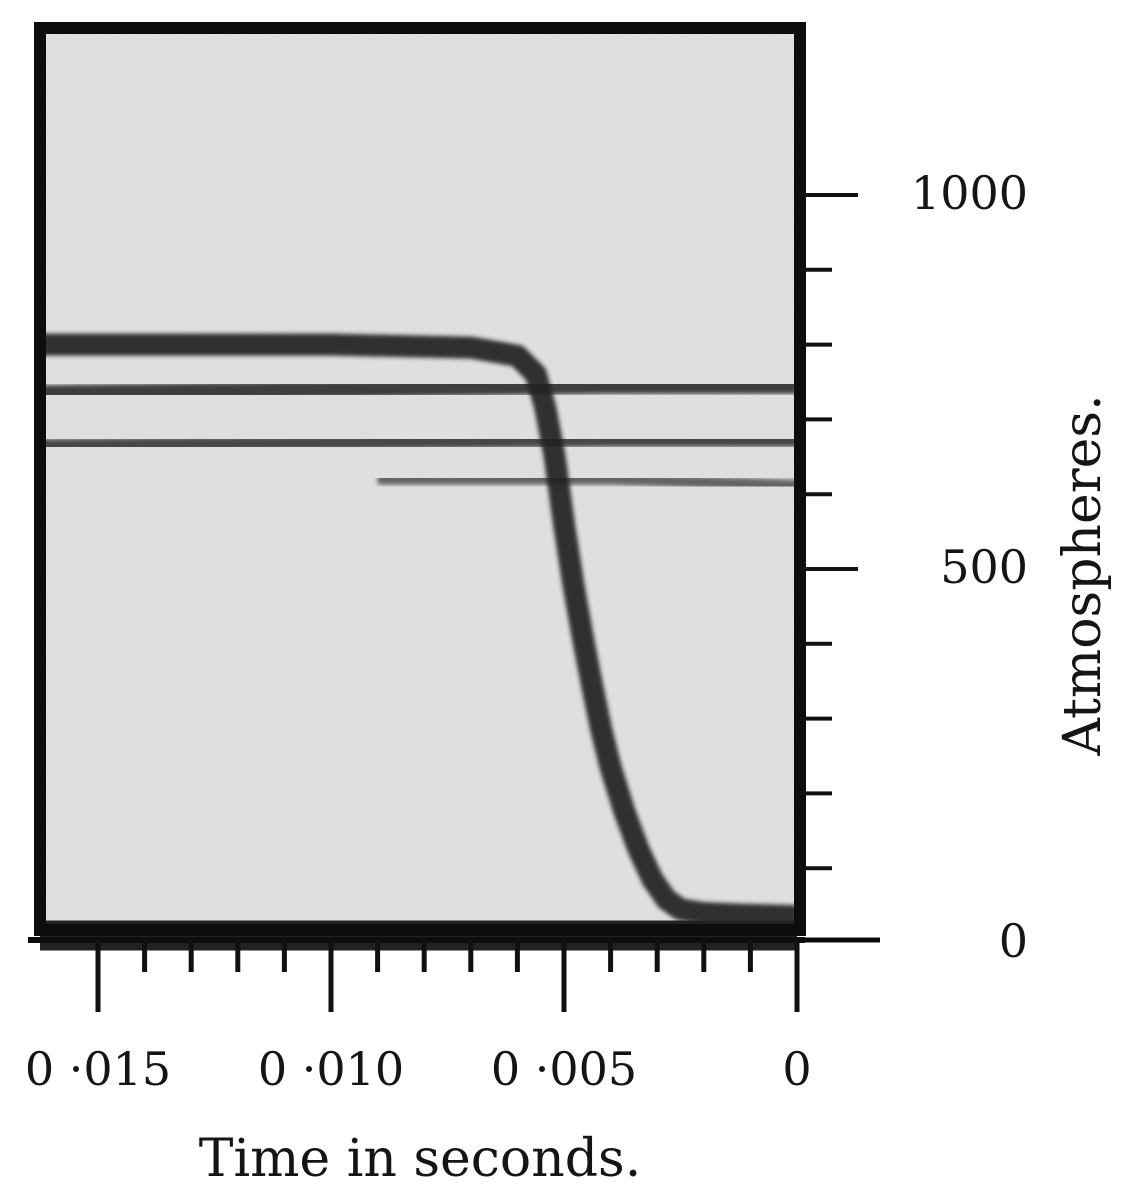 This screenshot has width=1129, height=1200. What do you see at coordinates (331, 1069) in the screenshot?
I see `x-tick-label: 0 ·010` at bounding box center [331, 1069].